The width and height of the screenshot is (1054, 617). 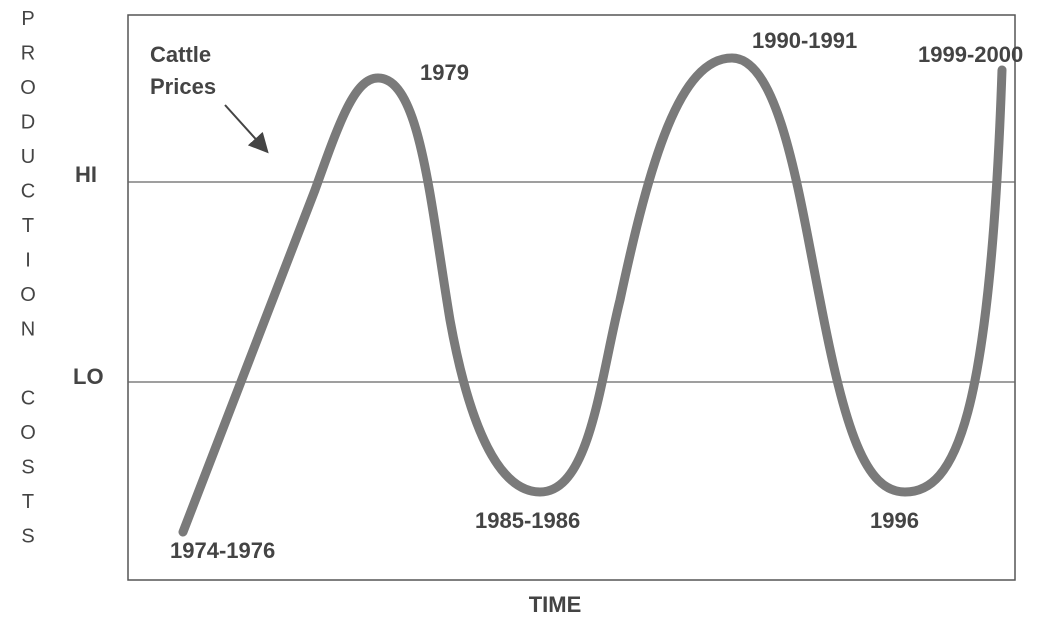 I want to click on annotation-arrow, so click(x=246, y=129).